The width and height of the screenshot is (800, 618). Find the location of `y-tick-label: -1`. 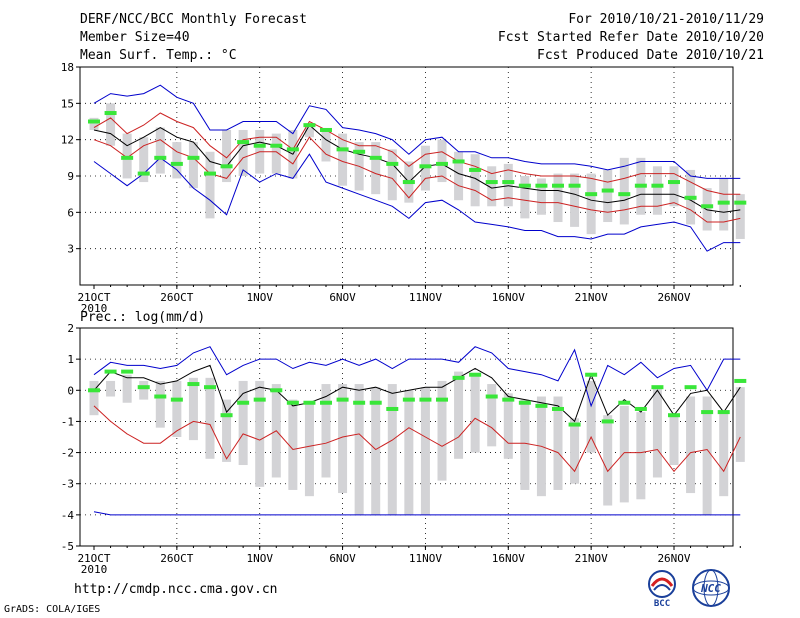

y-tick-label: -1 is located at coordinates (67, 421).